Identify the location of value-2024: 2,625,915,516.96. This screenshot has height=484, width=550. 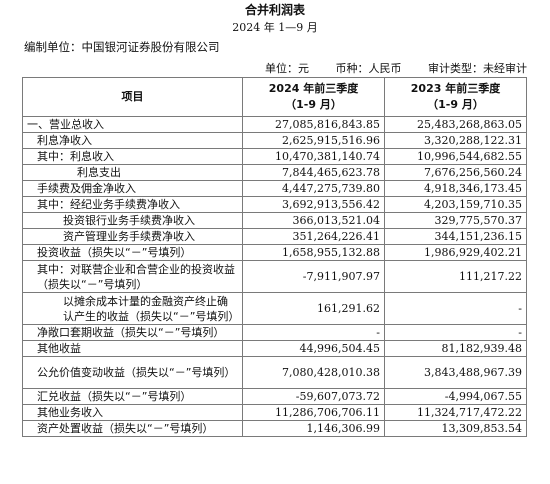
(313, 140).